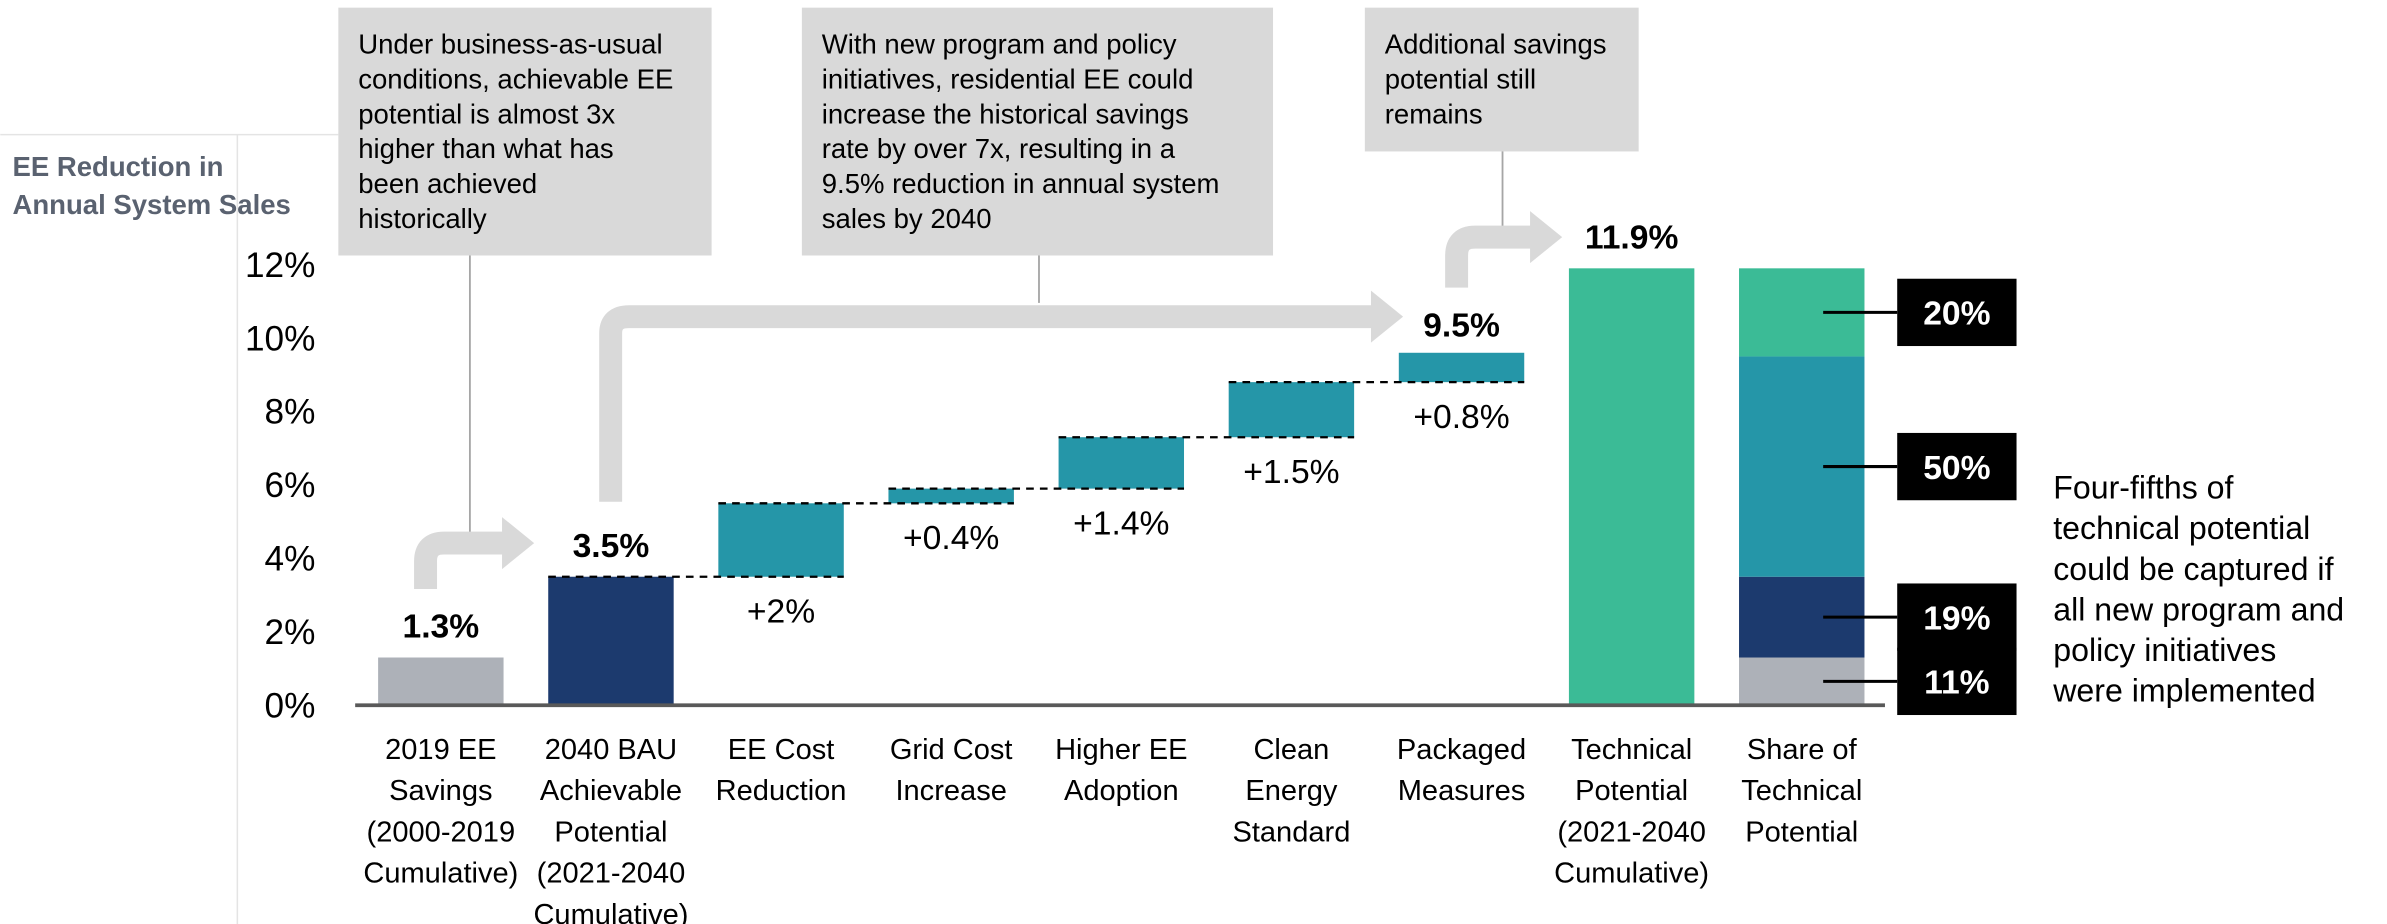  Describe the element at coordinates (422, 218) in the screenshot. I see `annotation: historically` at that location.